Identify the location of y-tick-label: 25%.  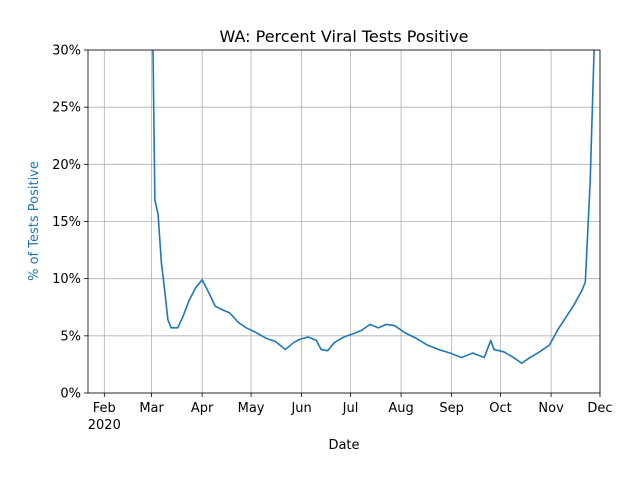
(66, 108).